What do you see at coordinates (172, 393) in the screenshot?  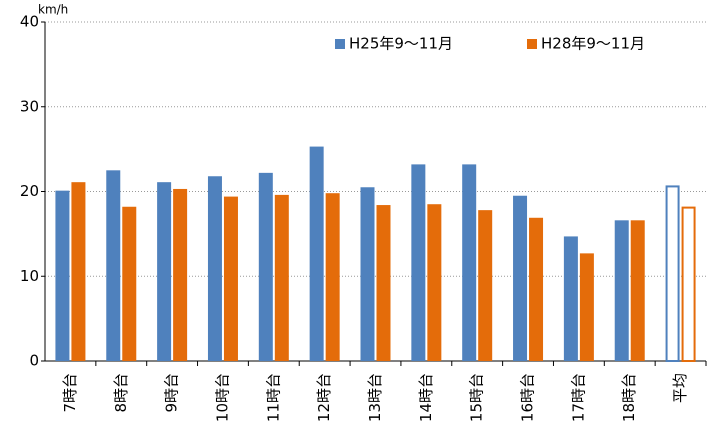 I see `x-tick-label: 9時台` at bounding box center [172, 393].